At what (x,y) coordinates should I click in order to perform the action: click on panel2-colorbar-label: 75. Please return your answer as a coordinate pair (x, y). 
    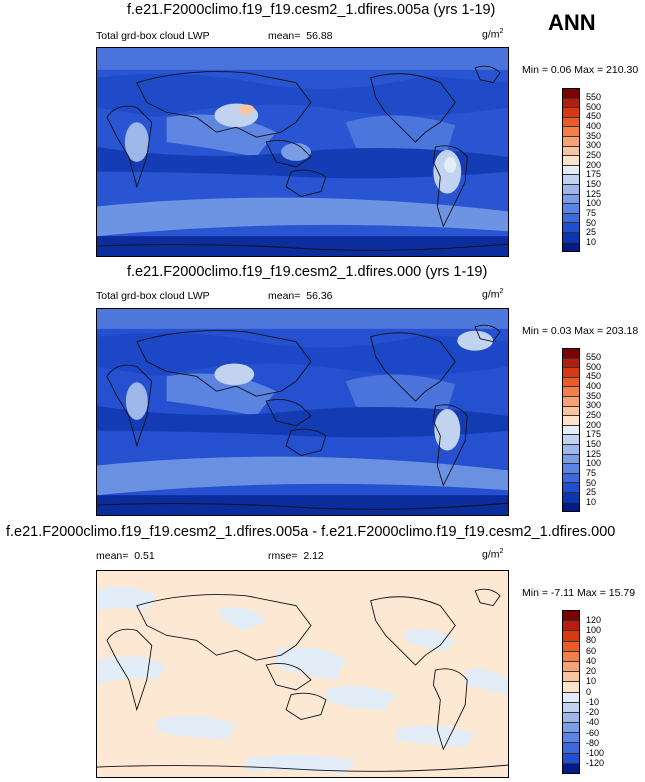
    Looking at the image, I should click on (591, 472).